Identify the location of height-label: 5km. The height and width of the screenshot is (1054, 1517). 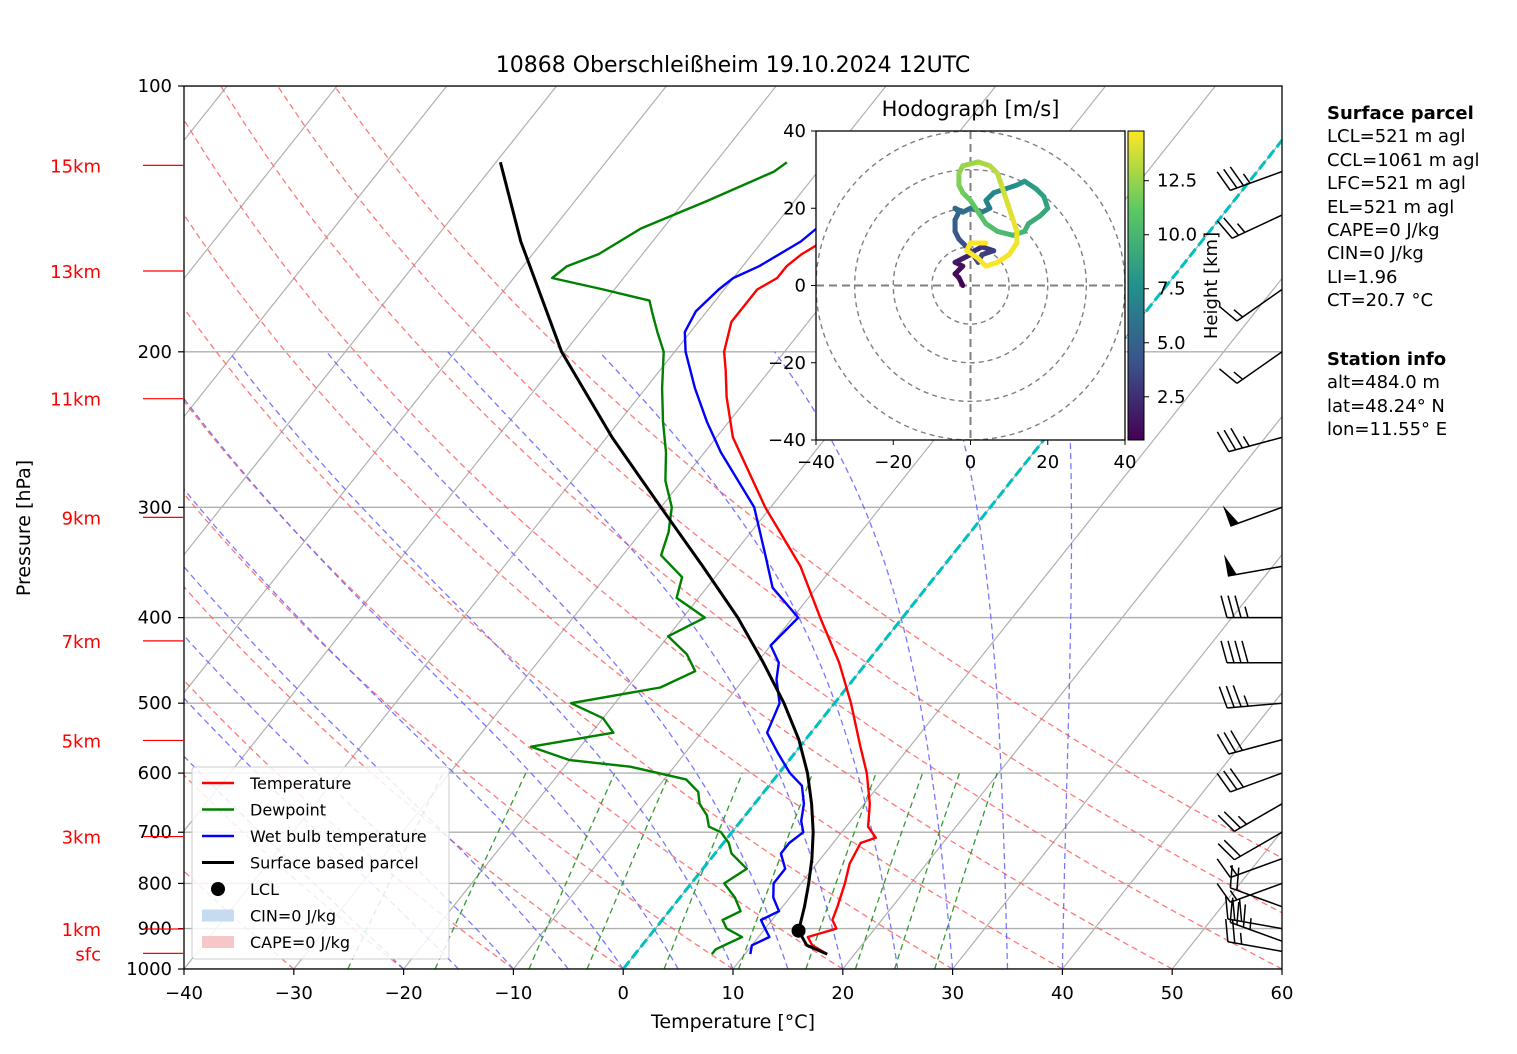
(81, 741).